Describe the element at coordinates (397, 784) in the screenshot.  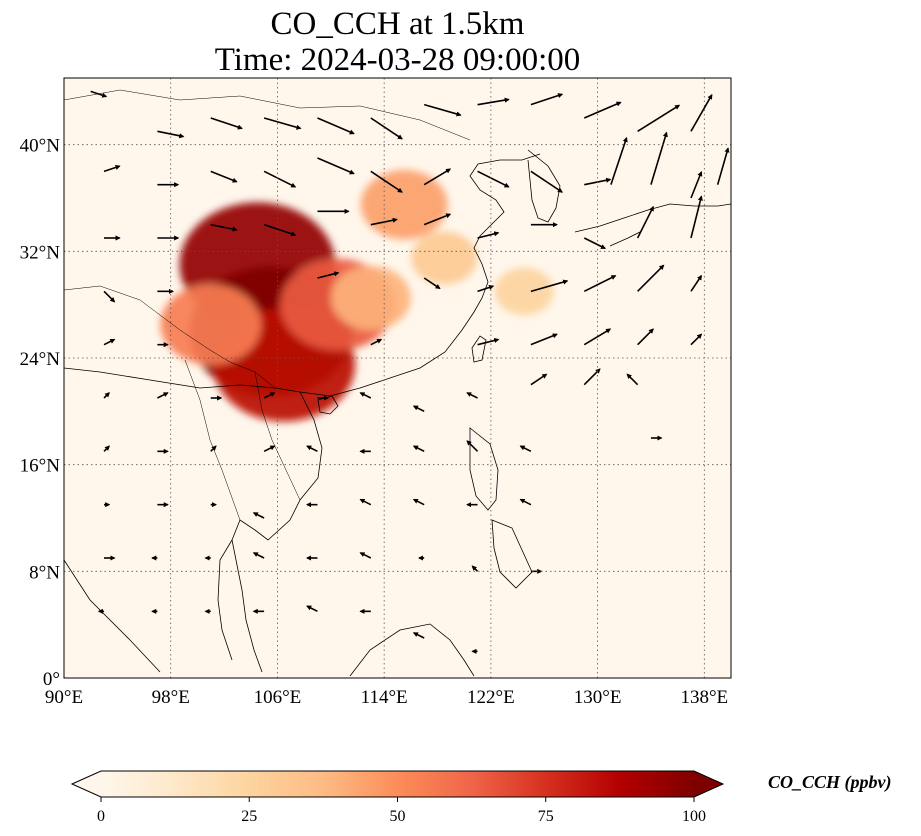
I see `colorbar-gradient` at that location.